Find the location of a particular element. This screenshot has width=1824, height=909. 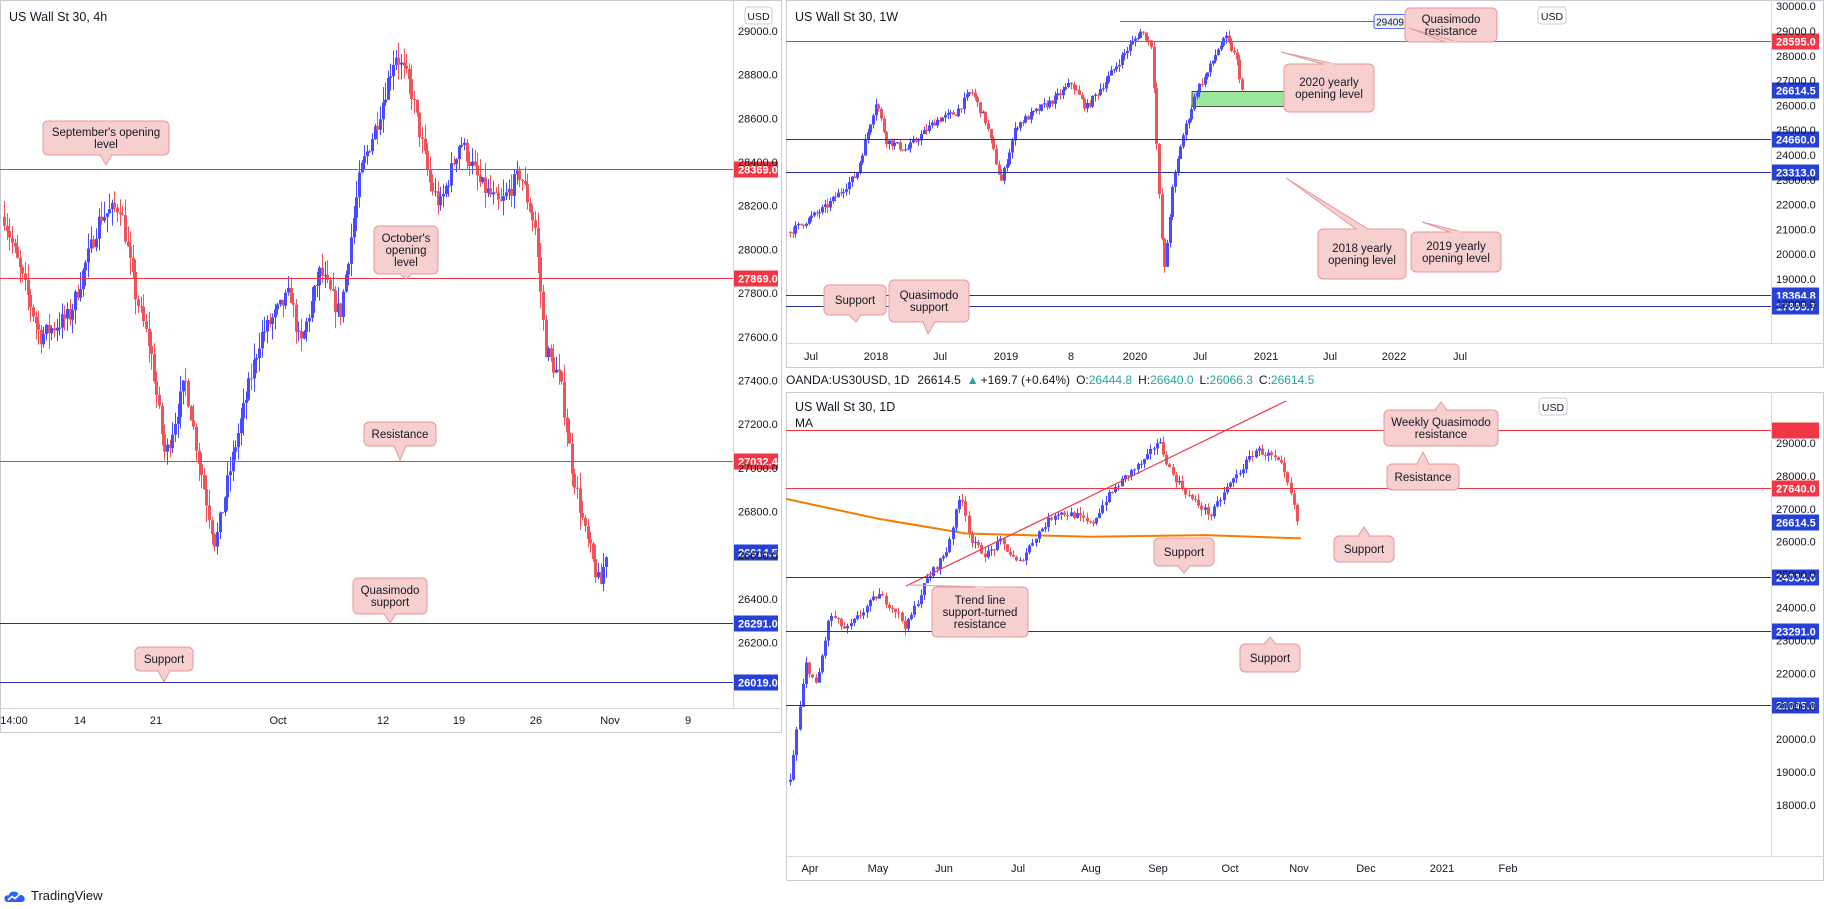

trend-line is located at coordinates (1096, 493).